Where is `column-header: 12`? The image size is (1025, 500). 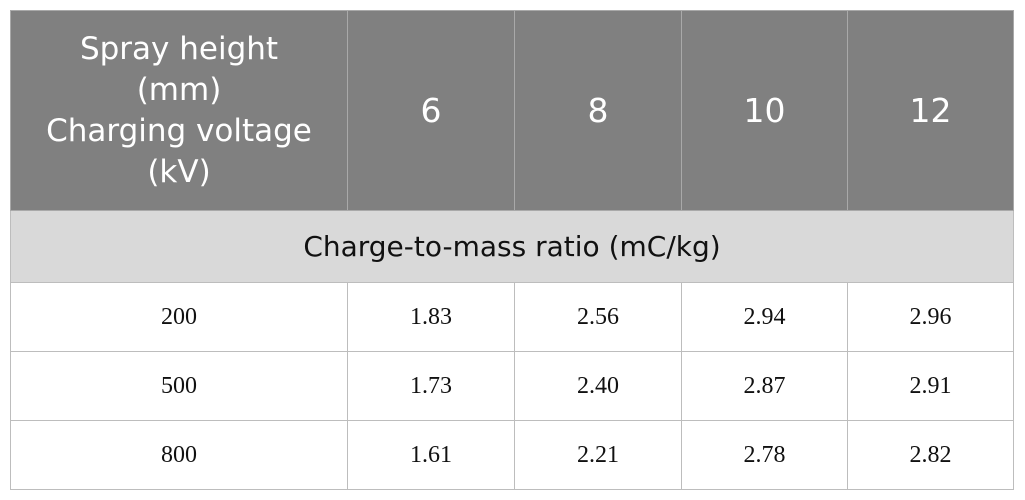
column-header: 12 is located at coordinates (930, 110).